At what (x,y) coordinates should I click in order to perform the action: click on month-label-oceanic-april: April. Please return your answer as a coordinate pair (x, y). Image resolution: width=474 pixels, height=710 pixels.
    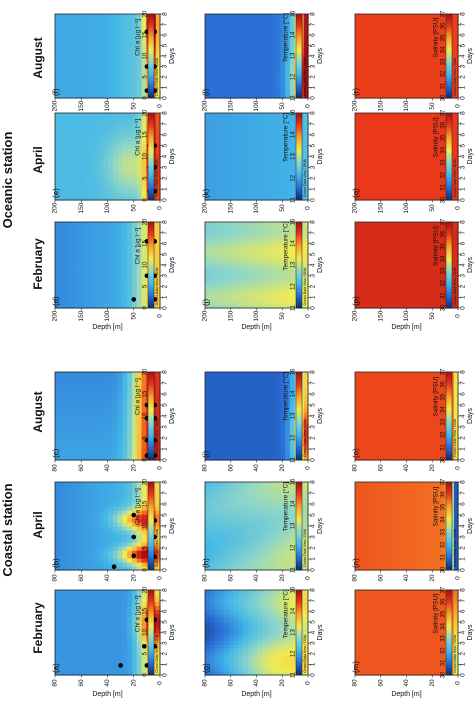
    Looking at the image, I should click on (38, 159).